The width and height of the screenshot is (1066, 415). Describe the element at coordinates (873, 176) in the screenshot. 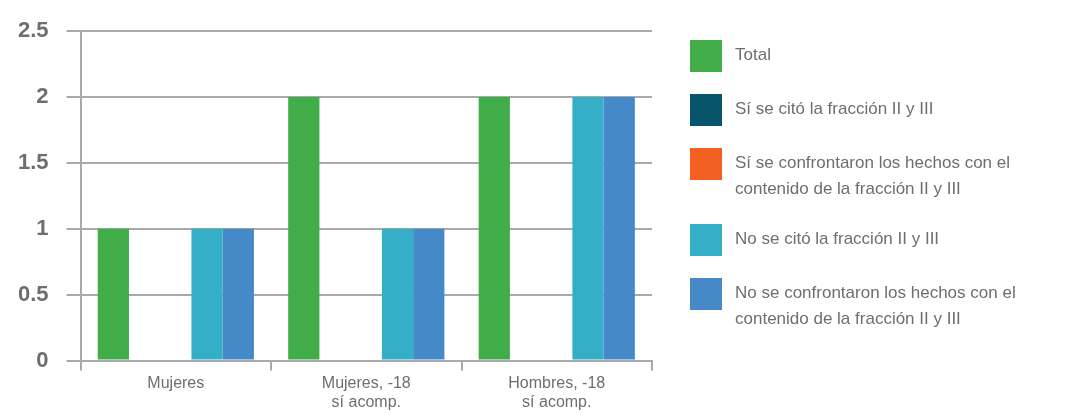

I see `legend-label: Sí se confrontaron los hechos con el contenido de la fracción II y III` at that location.